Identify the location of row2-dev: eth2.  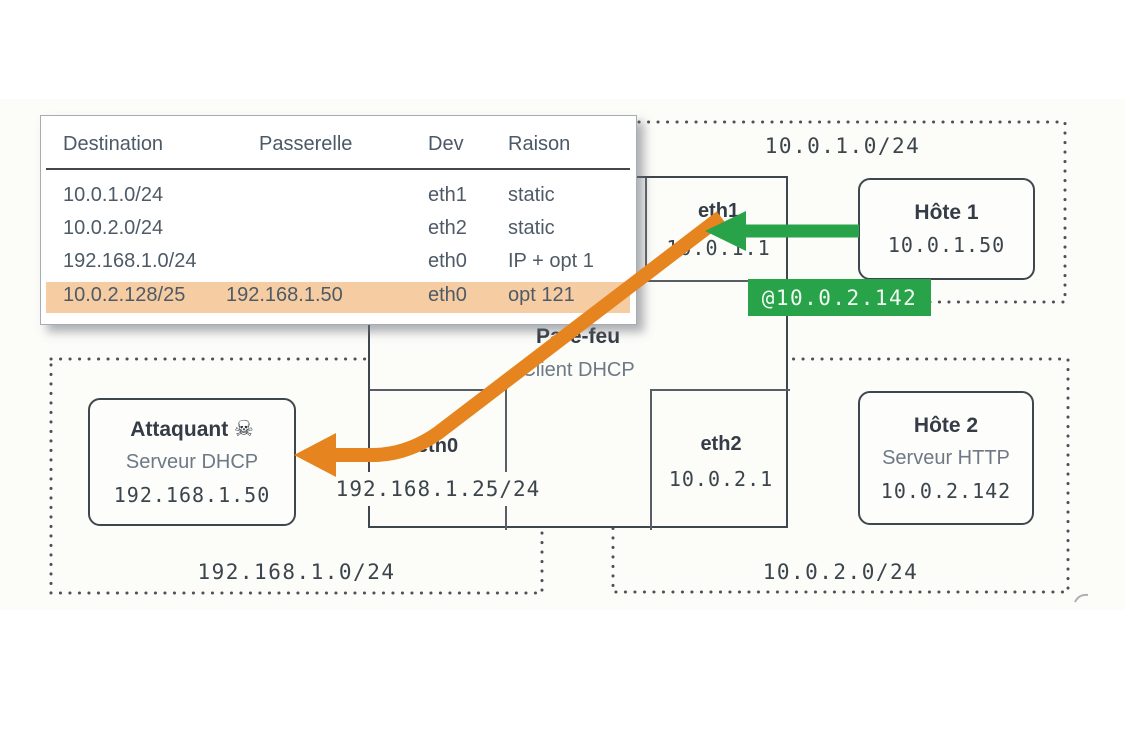
(447, 228).